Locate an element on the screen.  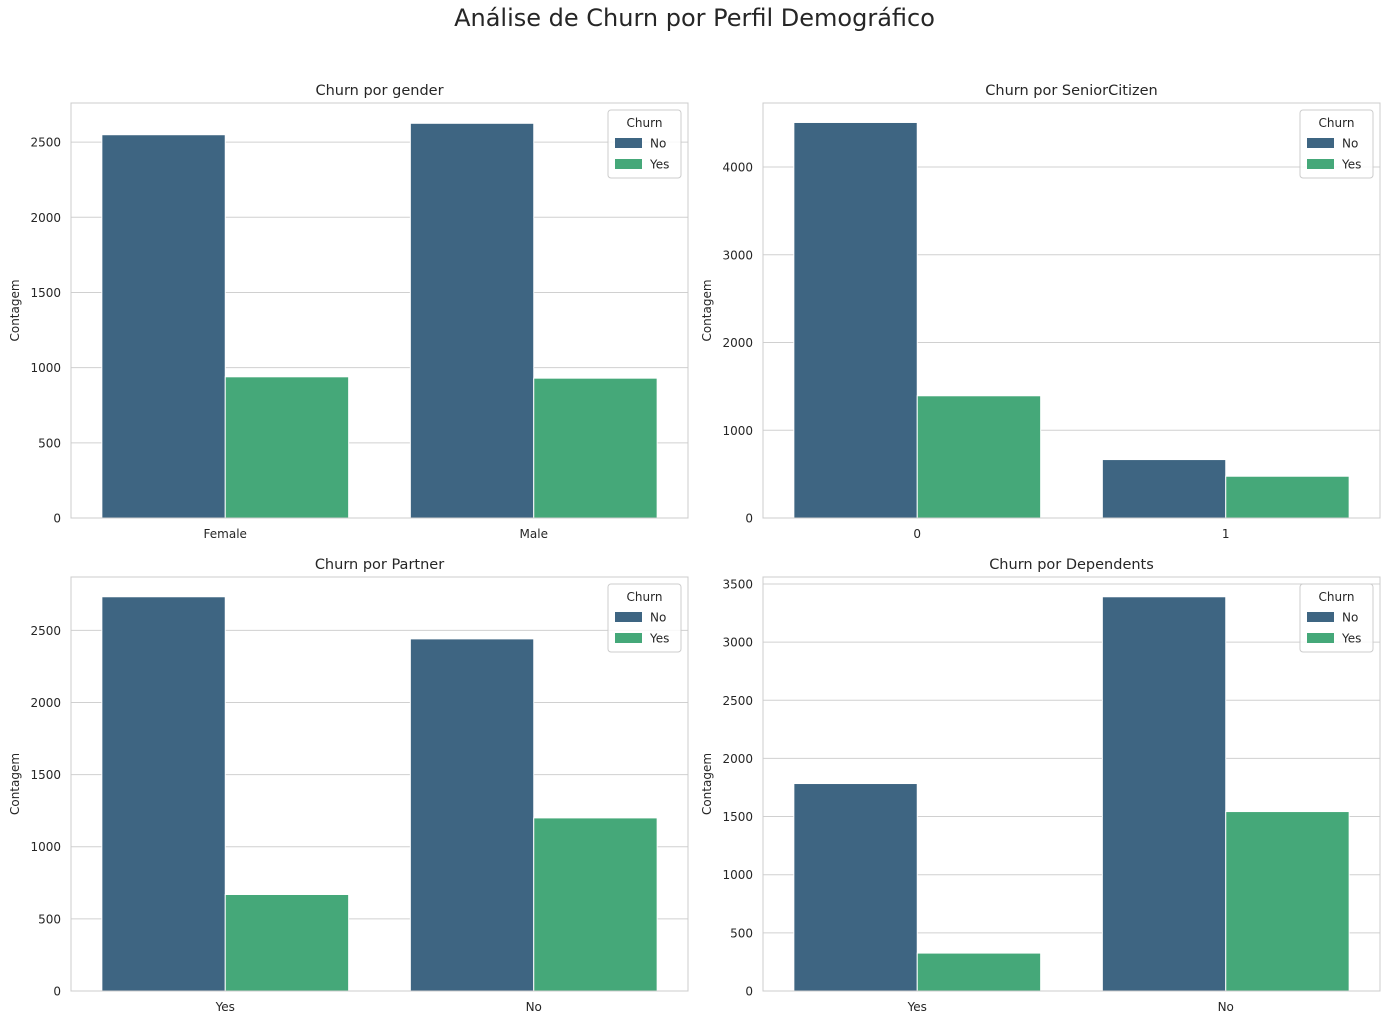
y-tick-label: 3500 is located at coordinates (737, 584).